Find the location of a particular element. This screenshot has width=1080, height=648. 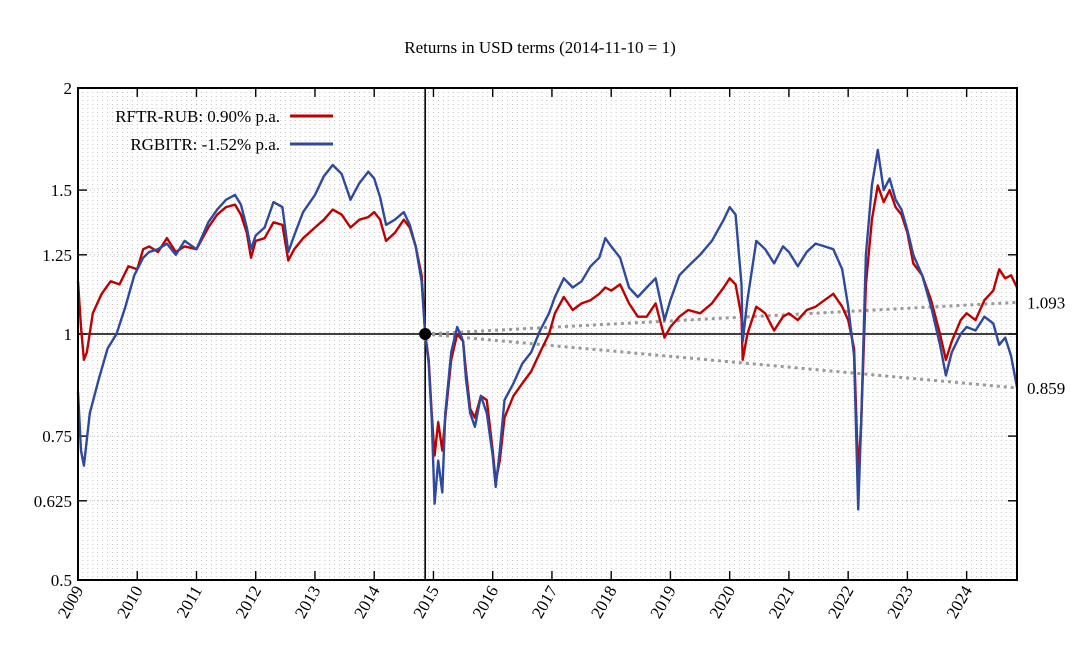

trend-end-label: 0.859 is located at coordinates (1046, 388).